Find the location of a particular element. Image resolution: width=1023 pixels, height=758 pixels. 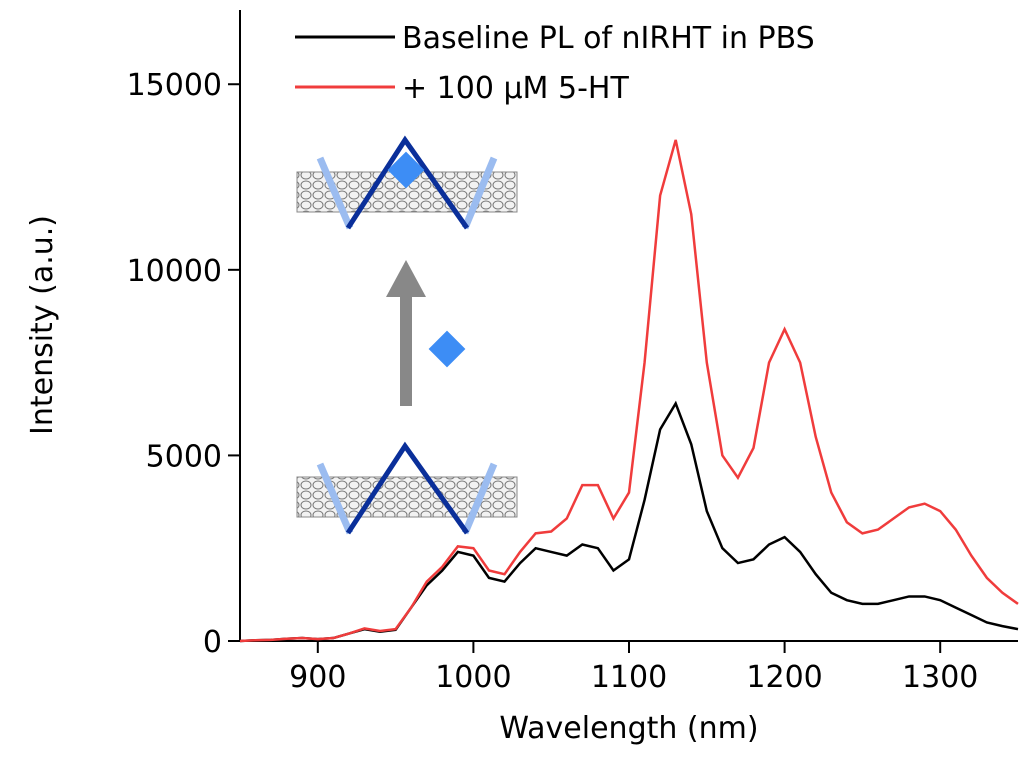

x-axis-label: Wavelength (nm) is located at coordinates (628, 728).